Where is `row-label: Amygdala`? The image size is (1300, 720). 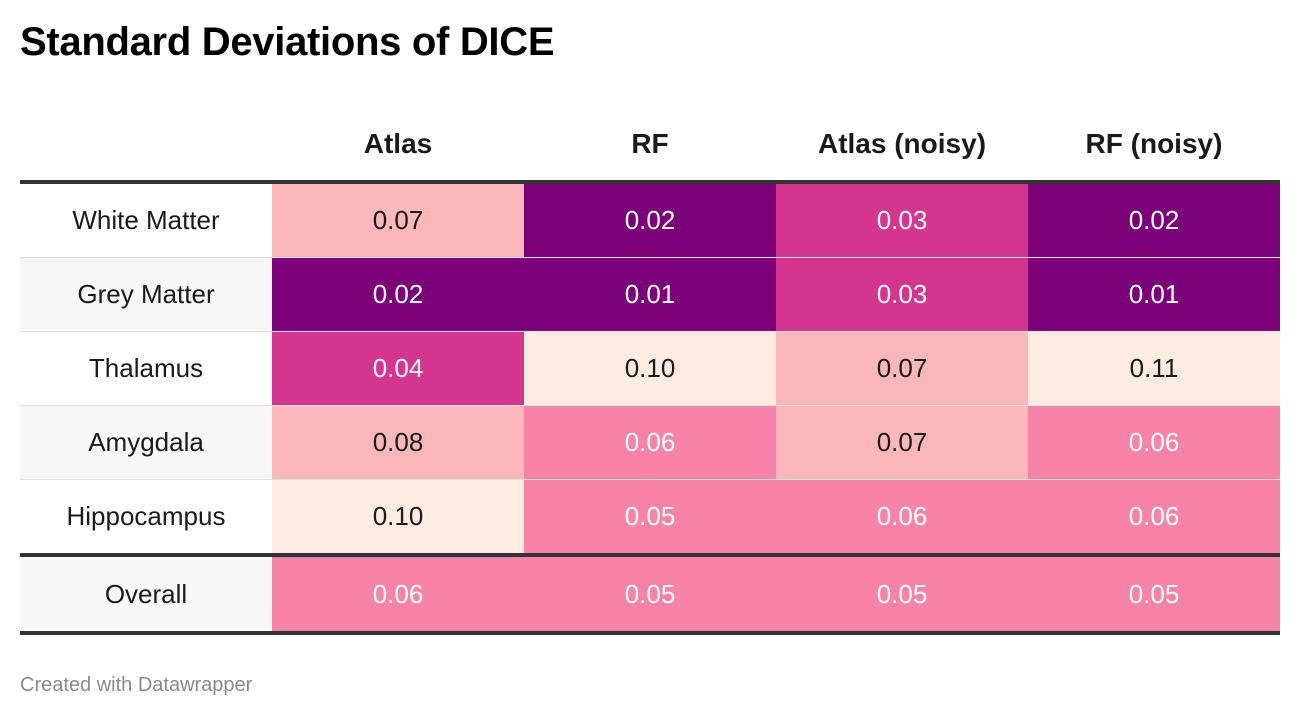
row-label: Amygdala is located at coordinates (146, 442).